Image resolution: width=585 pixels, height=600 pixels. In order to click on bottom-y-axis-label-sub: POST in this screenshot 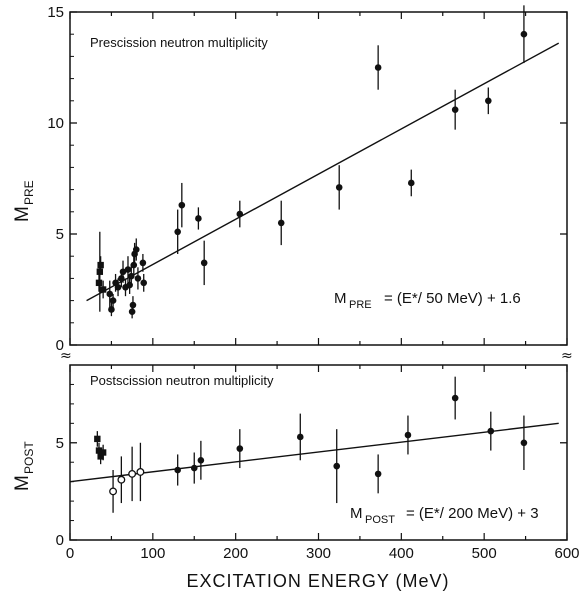, I will do `click(29, 457)`.